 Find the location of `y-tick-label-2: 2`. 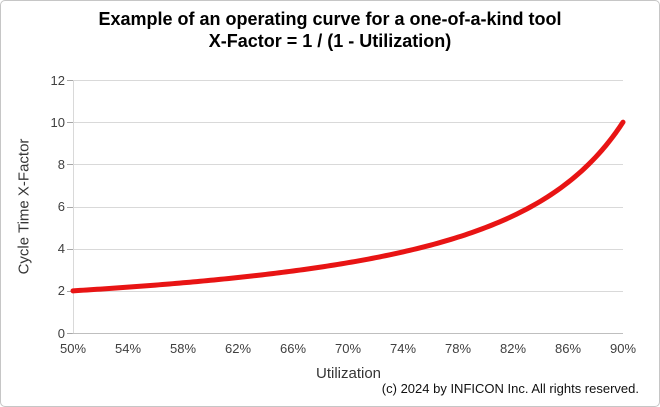

y-tick-label-2: 2 is located at coordinates (61, 291).